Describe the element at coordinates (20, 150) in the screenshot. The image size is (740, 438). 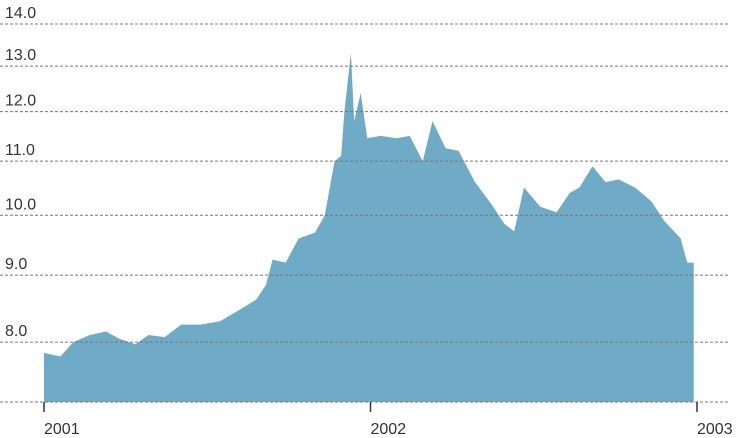
I see `y-tick-label: 11.0` at that location.